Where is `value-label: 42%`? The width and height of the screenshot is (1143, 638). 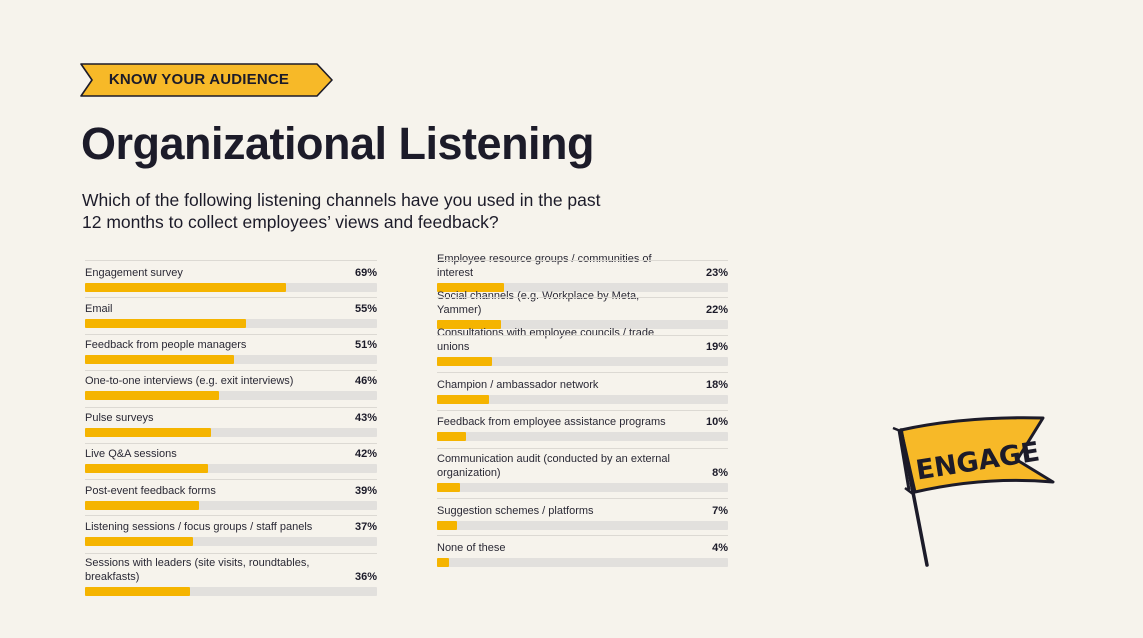 value-label: 42% is located at coordinates (365, 454).